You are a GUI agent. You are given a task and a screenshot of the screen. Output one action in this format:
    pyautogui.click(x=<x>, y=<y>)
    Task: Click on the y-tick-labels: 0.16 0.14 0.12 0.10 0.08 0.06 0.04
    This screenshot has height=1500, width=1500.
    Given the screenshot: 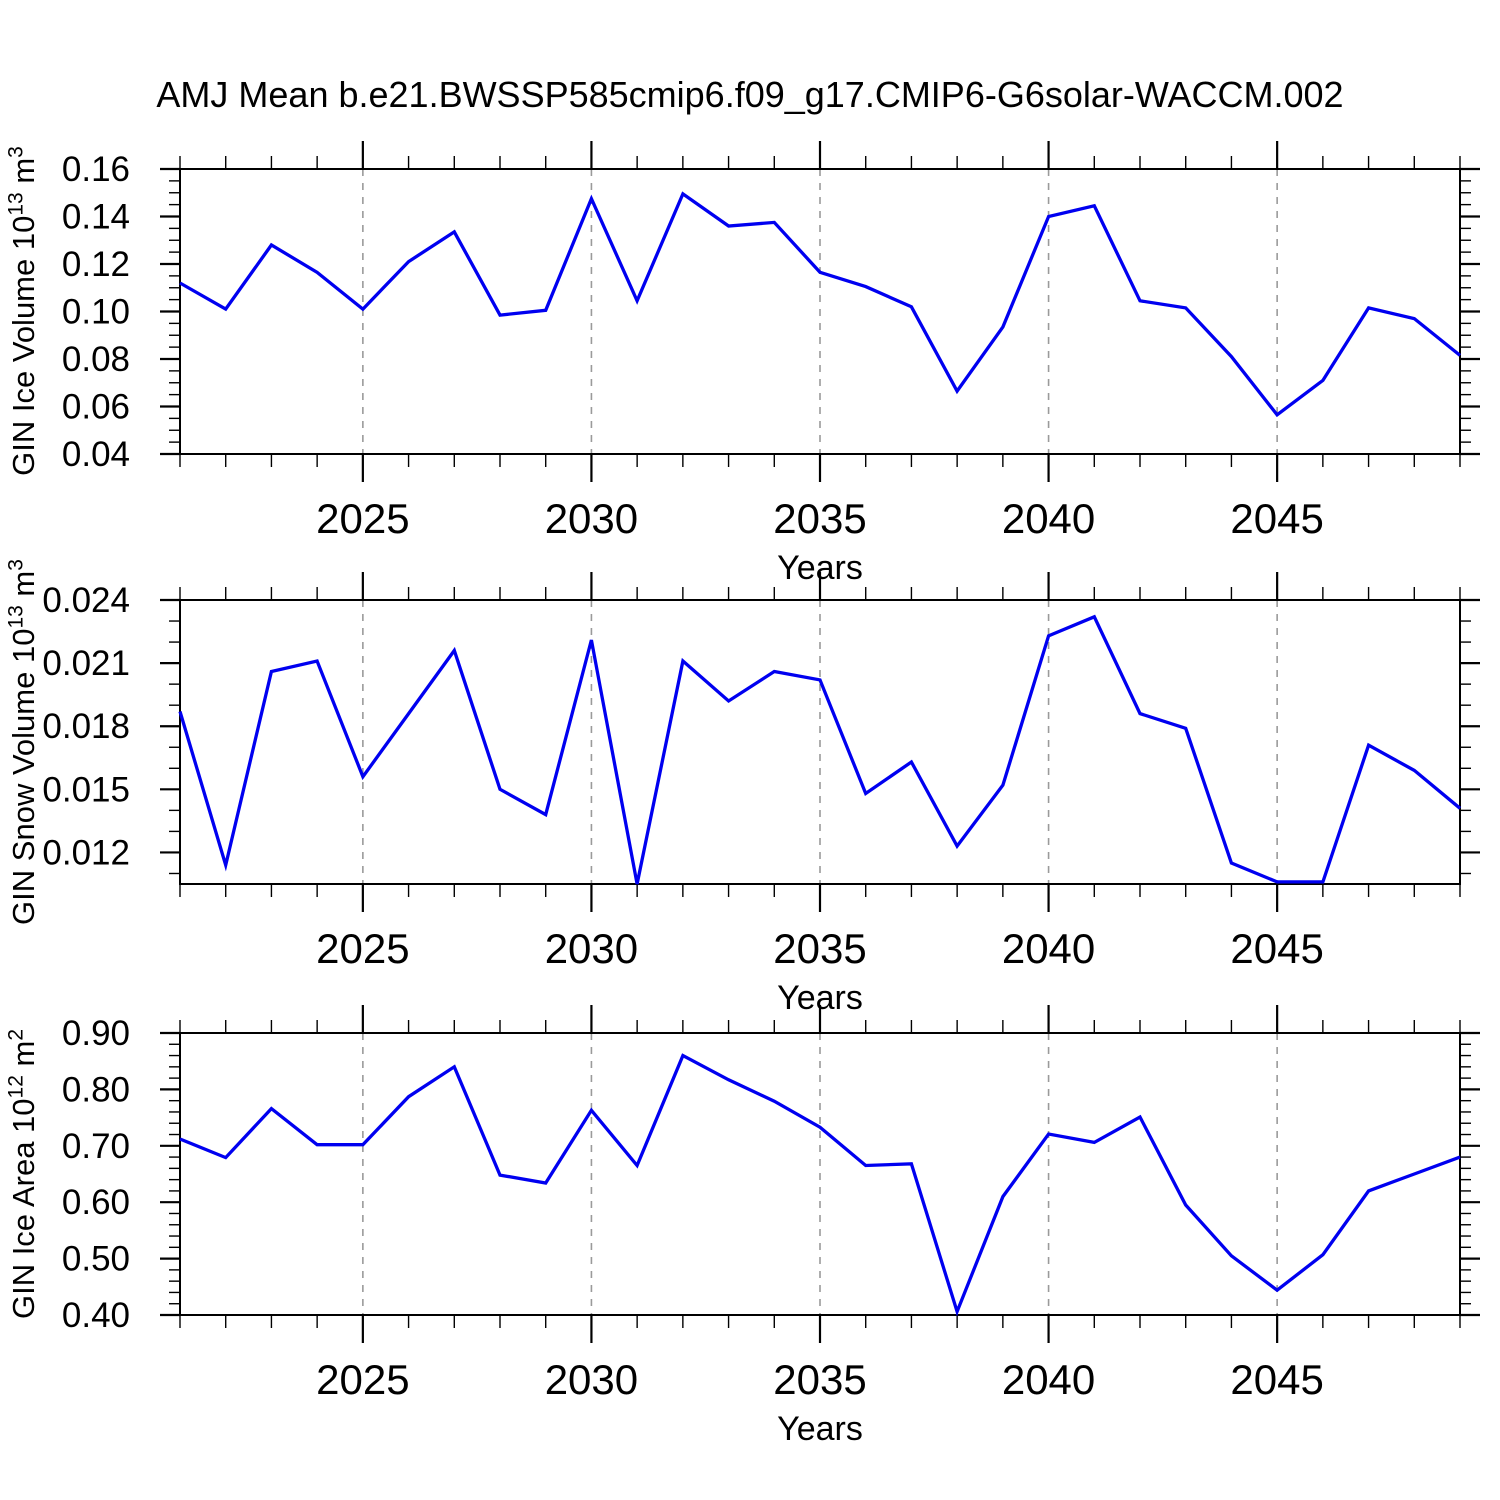 What is the action you would take?
    pyautogui.click(x=96, y=312)
    